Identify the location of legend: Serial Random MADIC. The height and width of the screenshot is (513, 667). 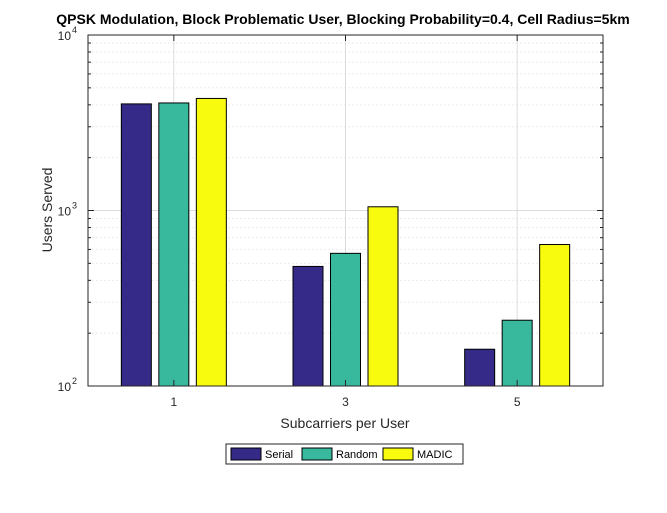
(344, 454).